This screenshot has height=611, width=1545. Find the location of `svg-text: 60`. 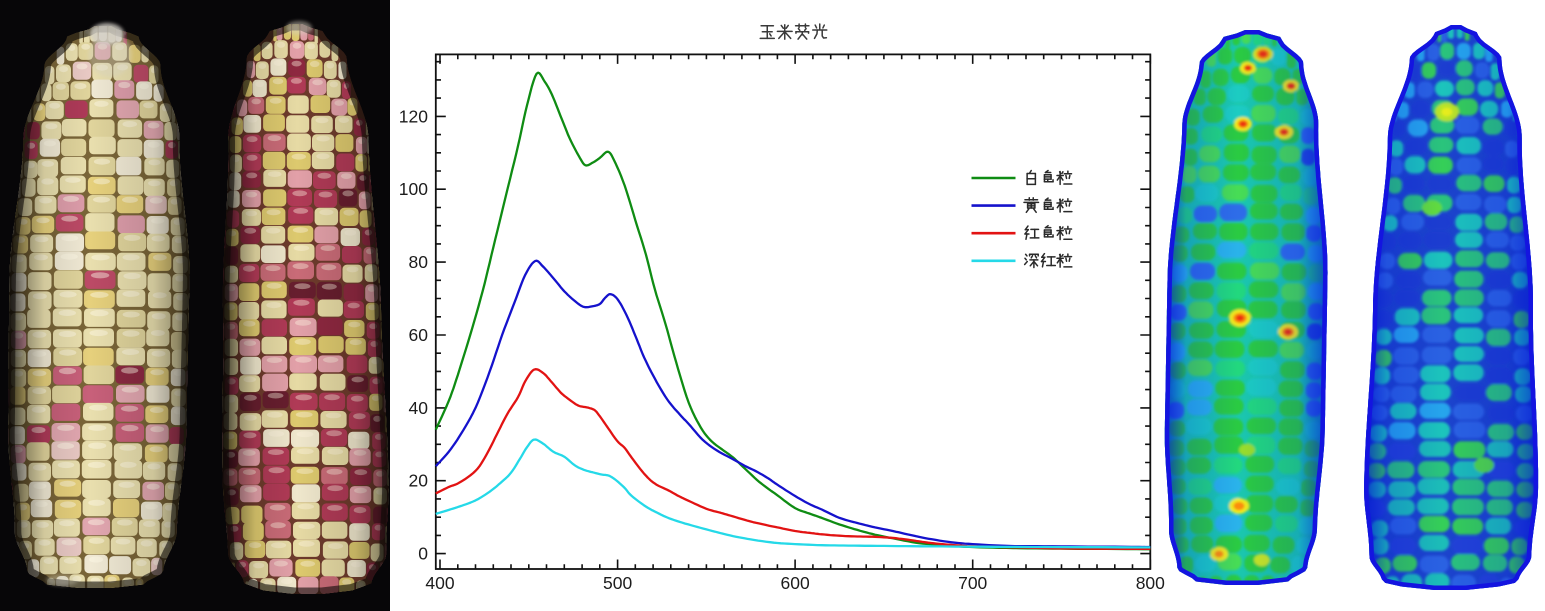

svg-text: 60 is located at coordinates (419, 335).